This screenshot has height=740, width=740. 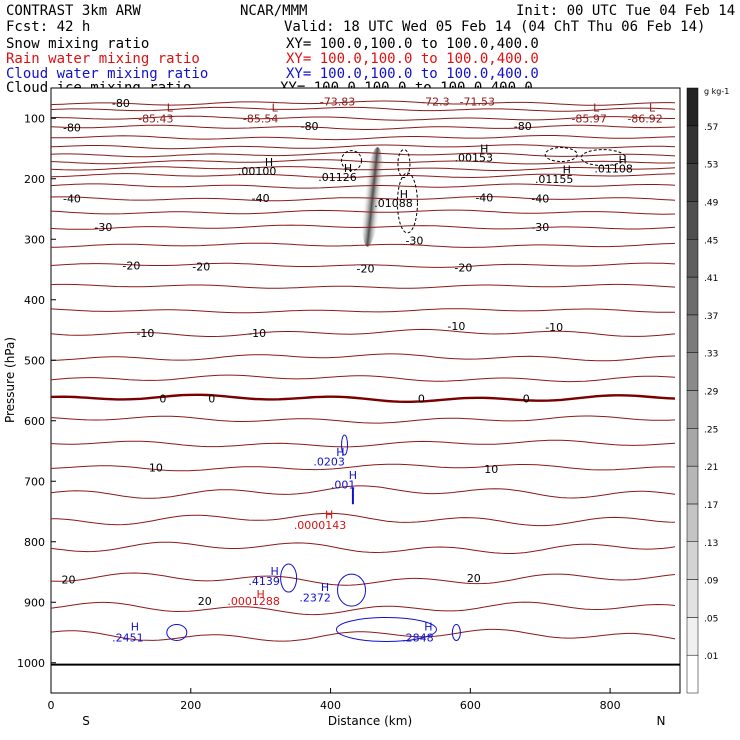 I want to click on field-xy-snow: XY= 100.0,100.0 to 100.0,400.0, so click(x=412, y=44).